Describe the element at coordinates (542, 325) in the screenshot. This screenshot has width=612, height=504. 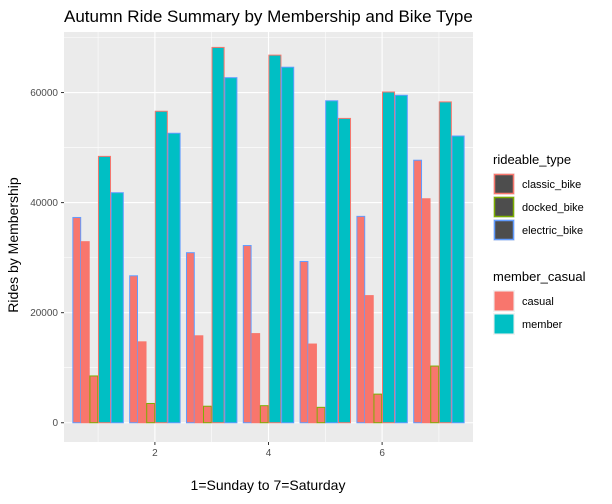
I see `legend-label: member` at that location.